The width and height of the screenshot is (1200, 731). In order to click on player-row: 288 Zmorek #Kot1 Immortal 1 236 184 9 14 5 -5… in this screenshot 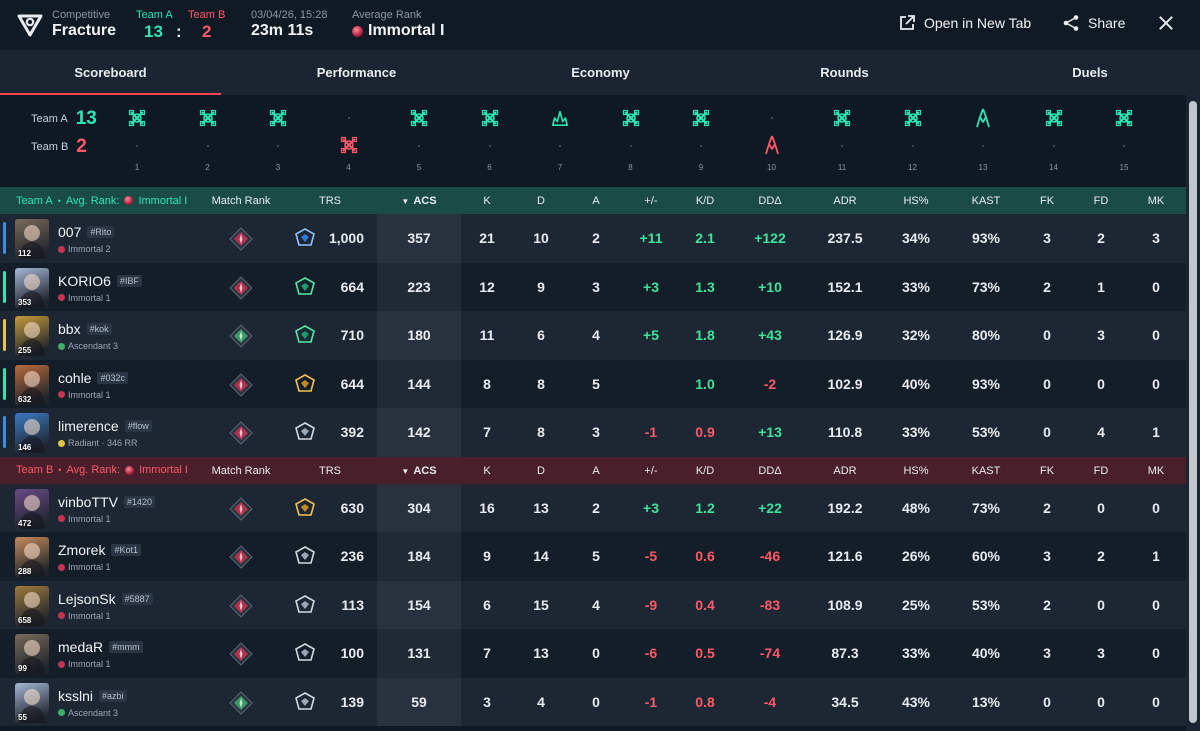, I will do `click(593, 556)`.